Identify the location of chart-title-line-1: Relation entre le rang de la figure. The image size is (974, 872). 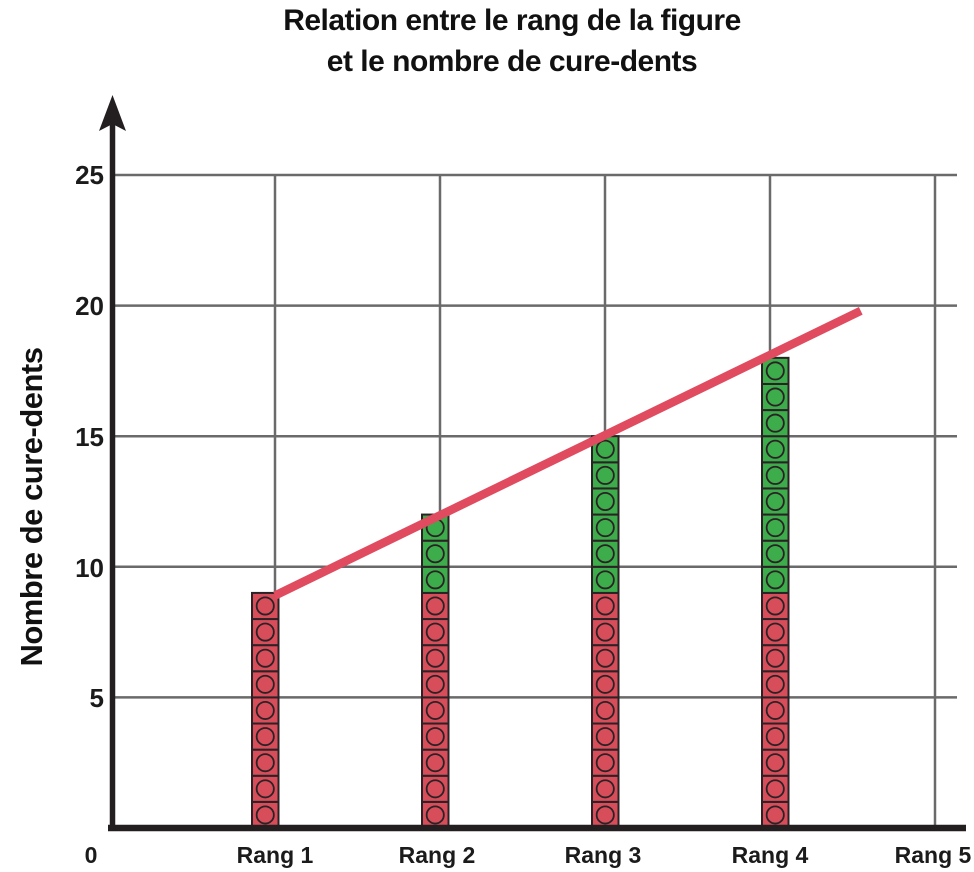
(512, 20).